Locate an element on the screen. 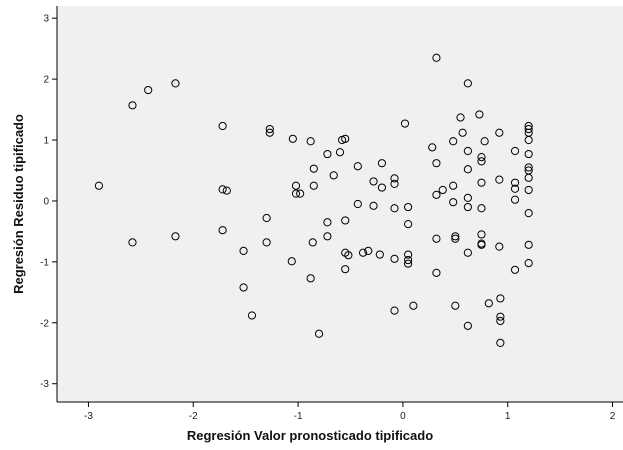 This screenshot has width=623, height=450. x-tick-label: -1 is located at coordinates (298, 416).